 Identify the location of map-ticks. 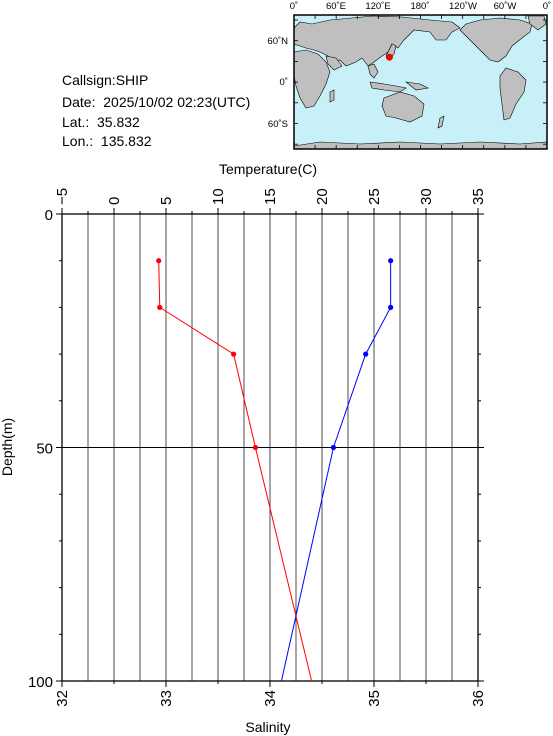
(420, 82).